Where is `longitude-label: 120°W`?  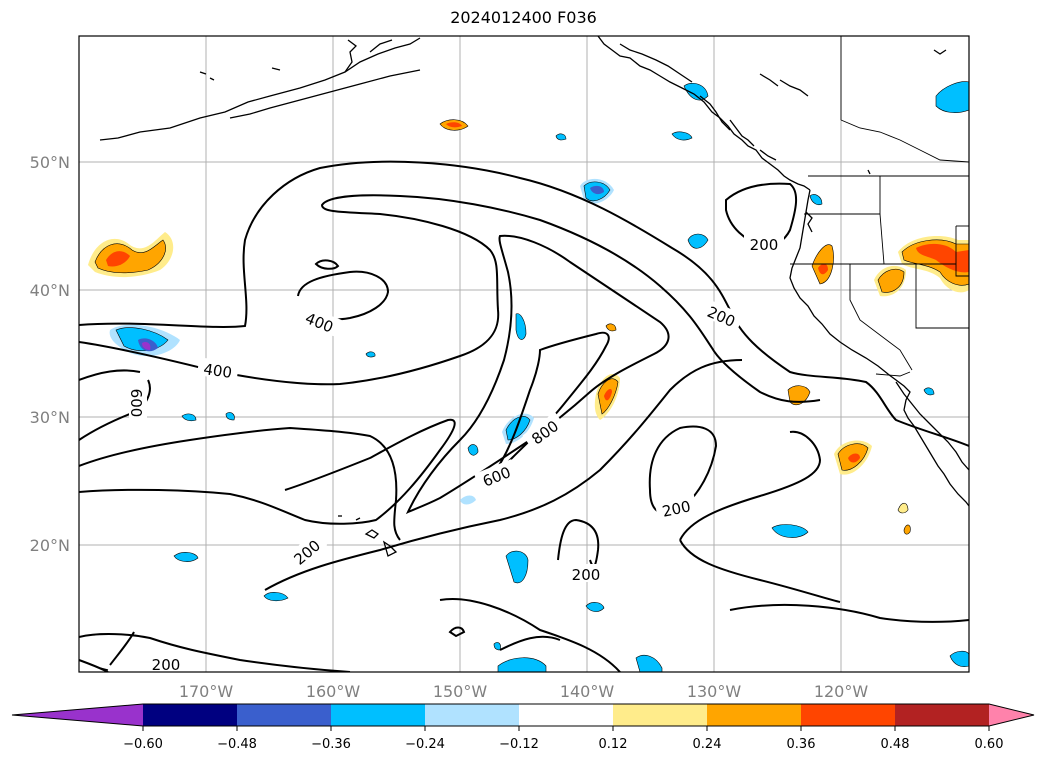
longitude-label: 120°W is located at coordinates (841, 691).